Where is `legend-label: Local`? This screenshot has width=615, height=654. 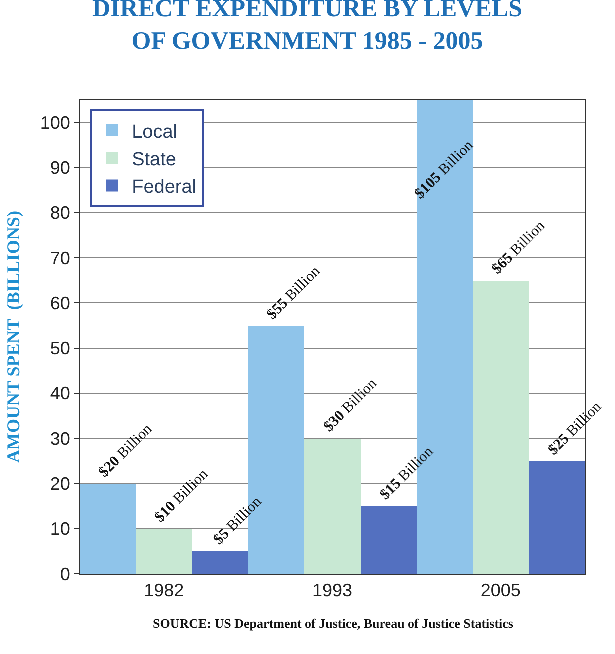
legend-label: Local is located at coordinates (155, 132).